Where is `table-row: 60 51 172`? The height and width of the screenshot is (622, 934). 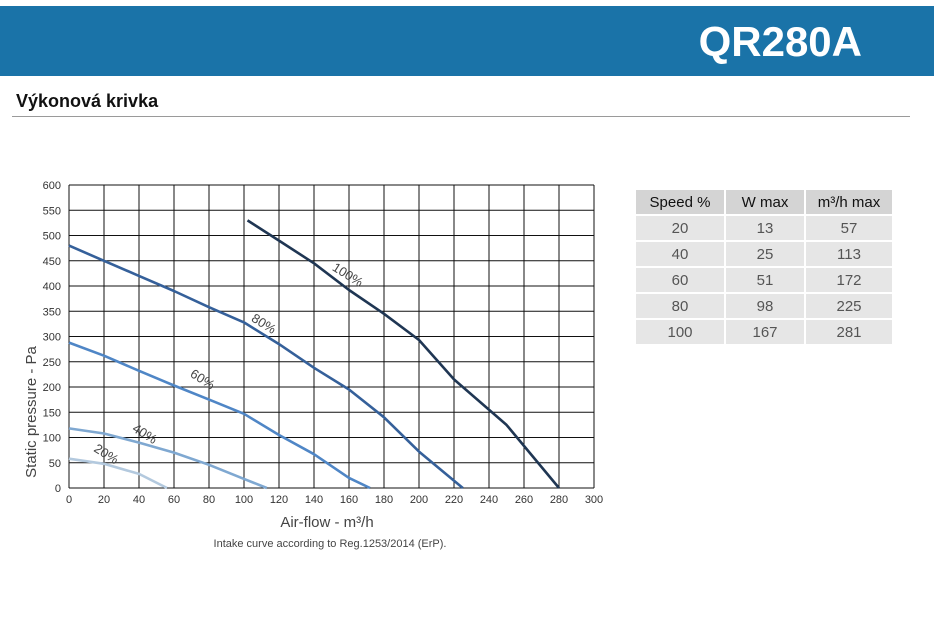
table-row: 60 51 172 is located at coordinates (764, 280).